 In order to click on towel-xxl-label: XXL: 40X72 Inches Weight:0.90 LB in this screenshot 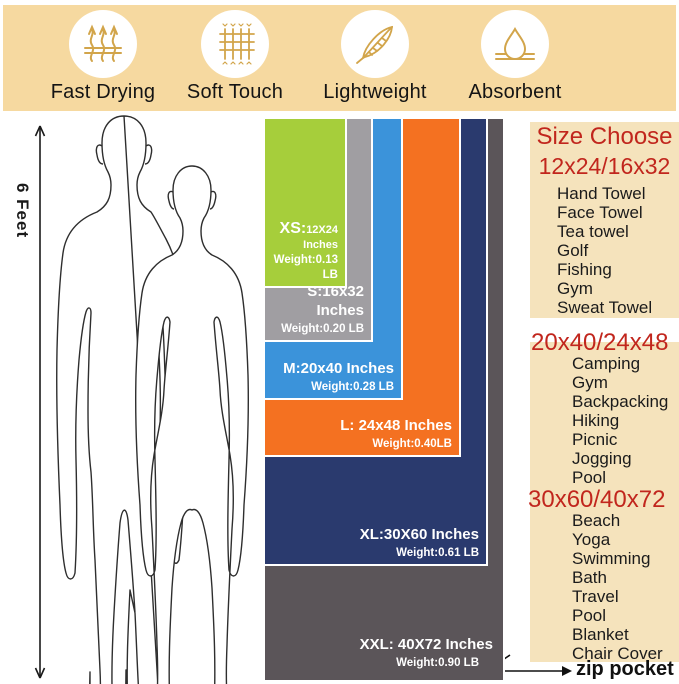, I will do `click(426, 652)`.